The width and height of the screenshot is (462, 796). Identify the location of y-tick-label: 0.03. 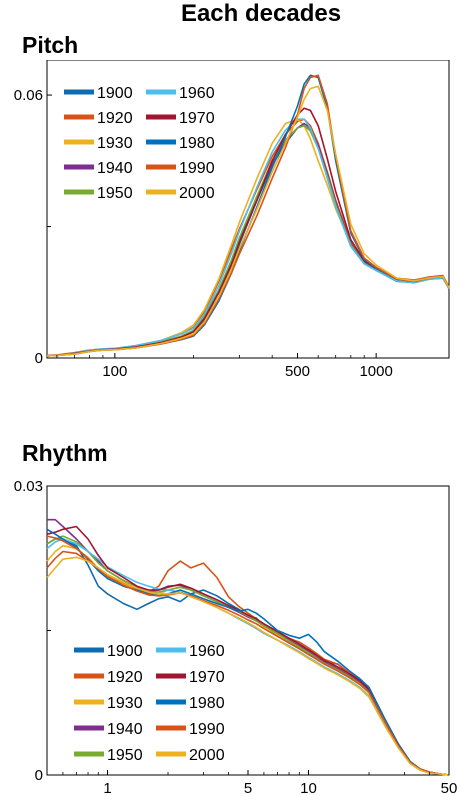
(28, 486).